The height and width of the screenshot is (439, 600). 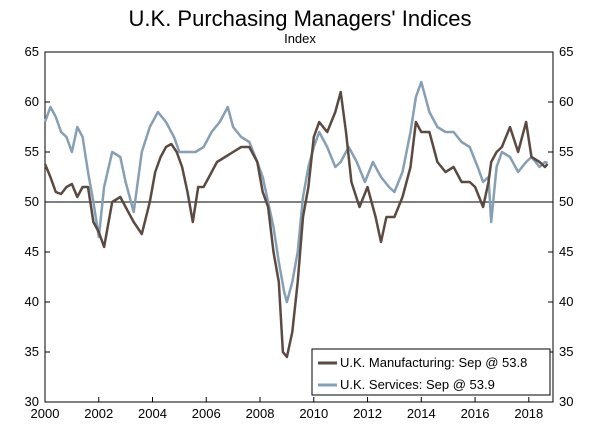 I want to click on legend-label-manufacturing: U.K. Manufacturing: Sep @ 53.8, so click(x=433, y=362).